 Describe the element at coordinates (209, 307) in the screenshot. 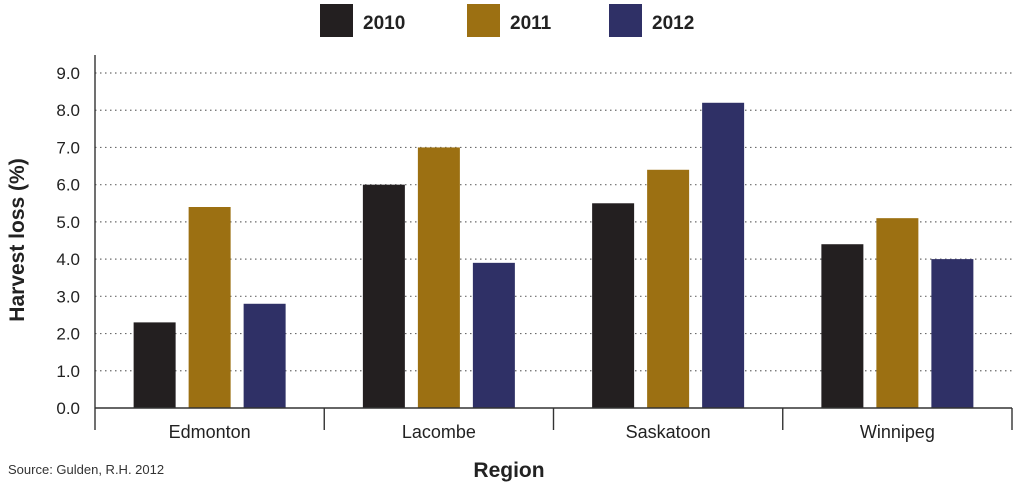

I see `bar-2011-edmonton` at that location.